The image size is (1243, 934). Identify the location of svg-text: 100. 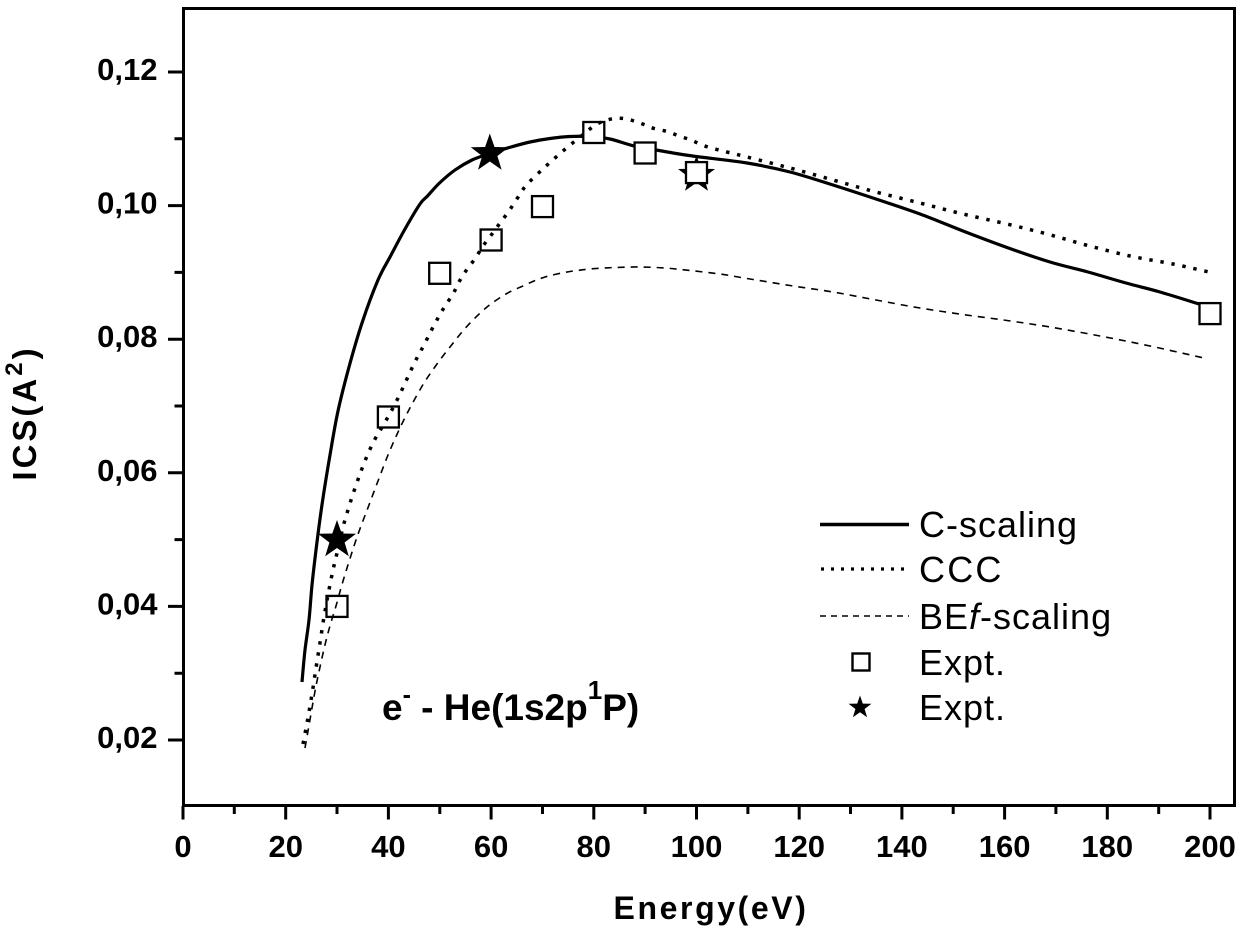
(697, 846).